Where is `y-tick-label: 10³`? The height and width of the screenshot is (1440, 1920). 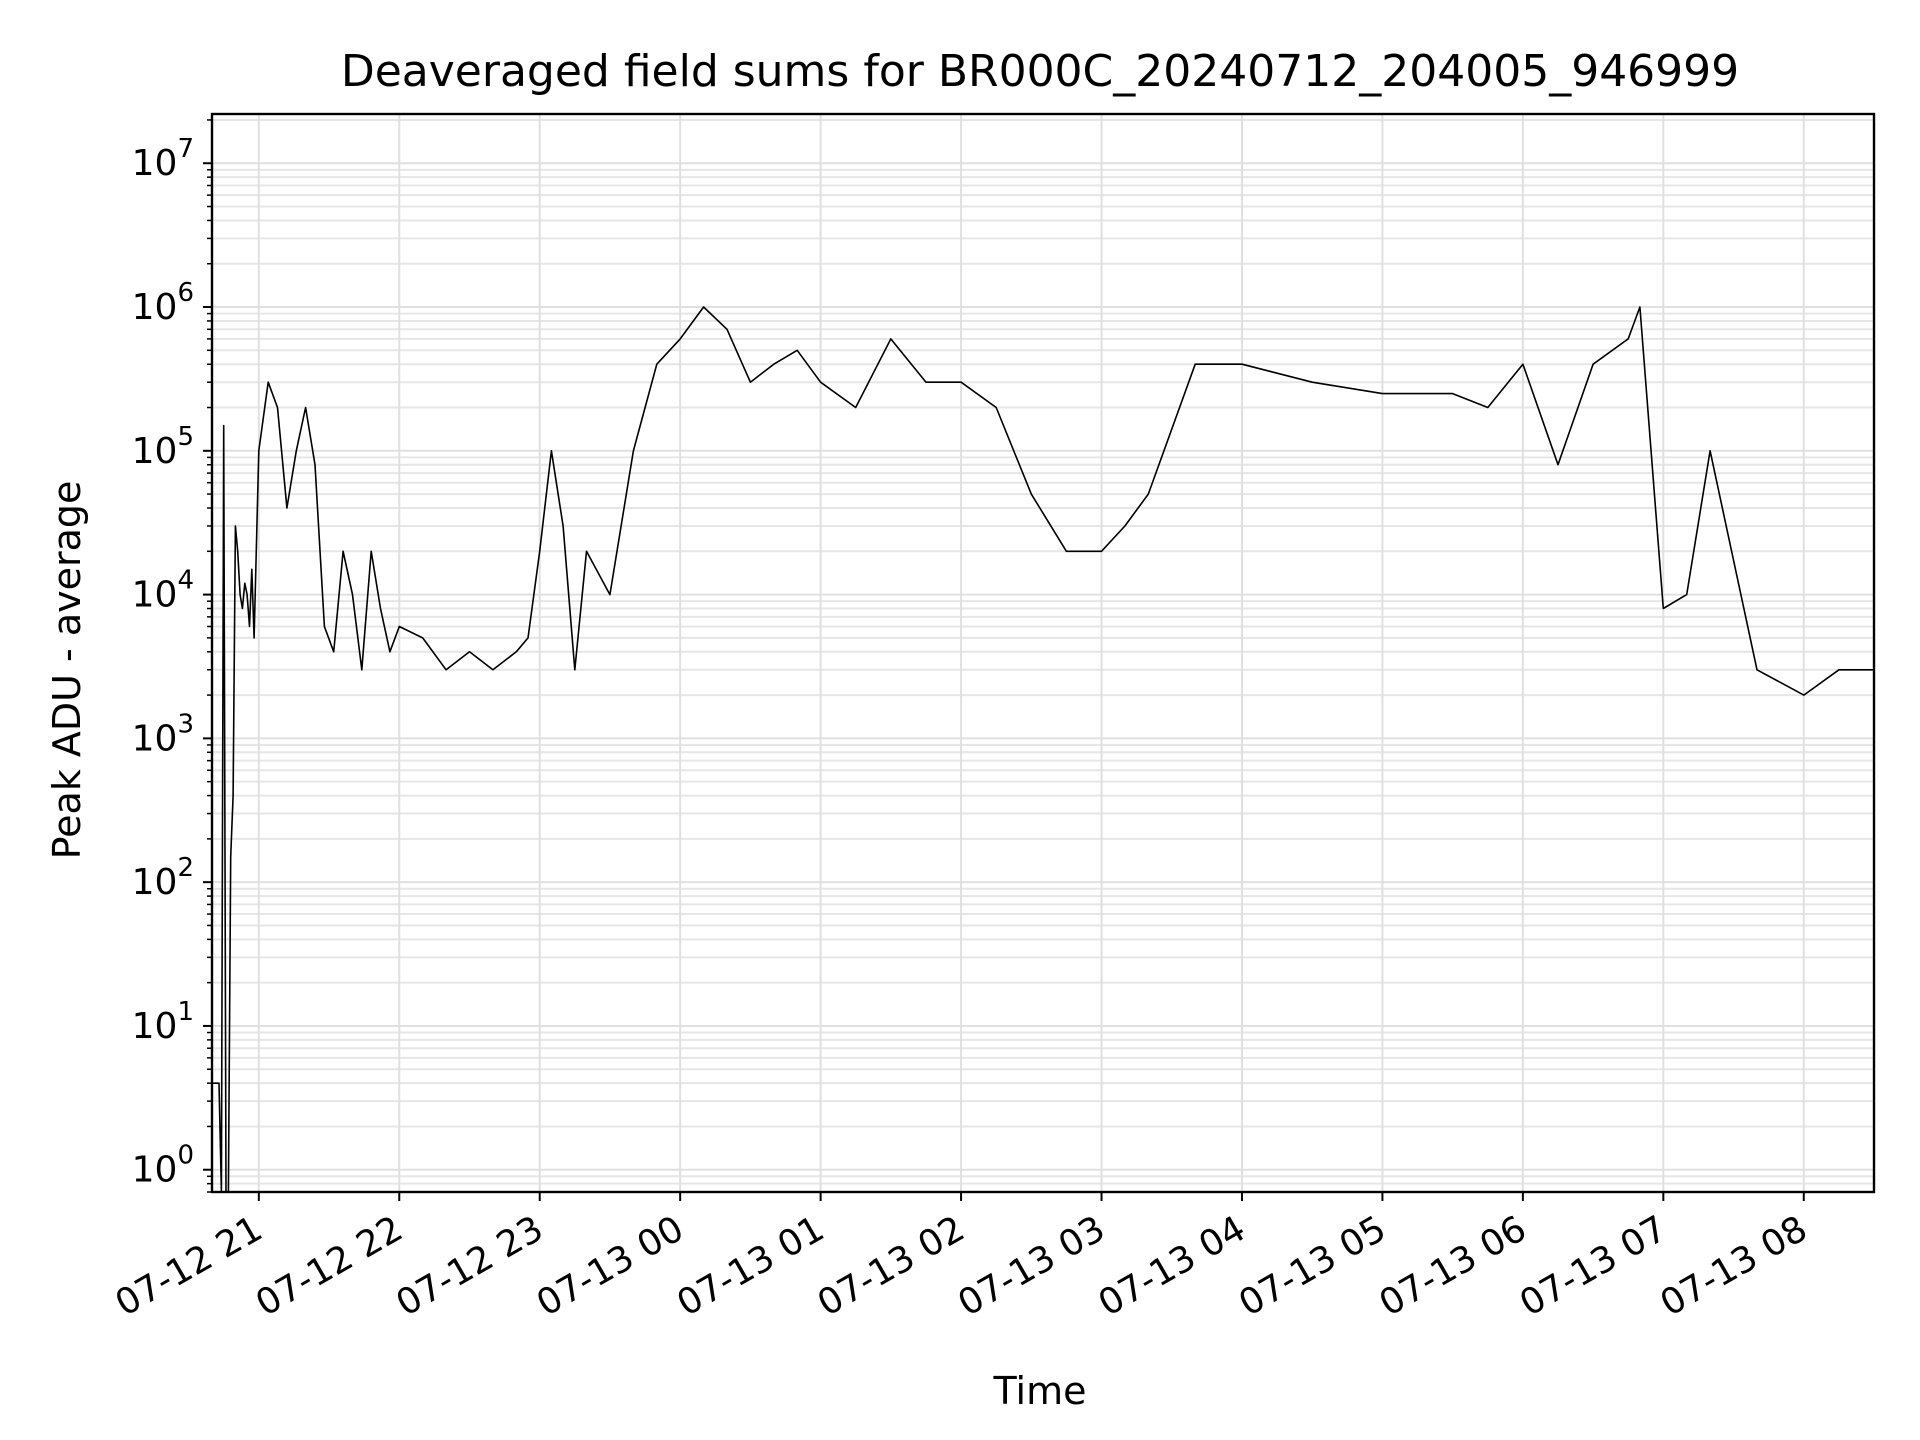
y-tick-label: 10³ is located at coordinates (163, 734).